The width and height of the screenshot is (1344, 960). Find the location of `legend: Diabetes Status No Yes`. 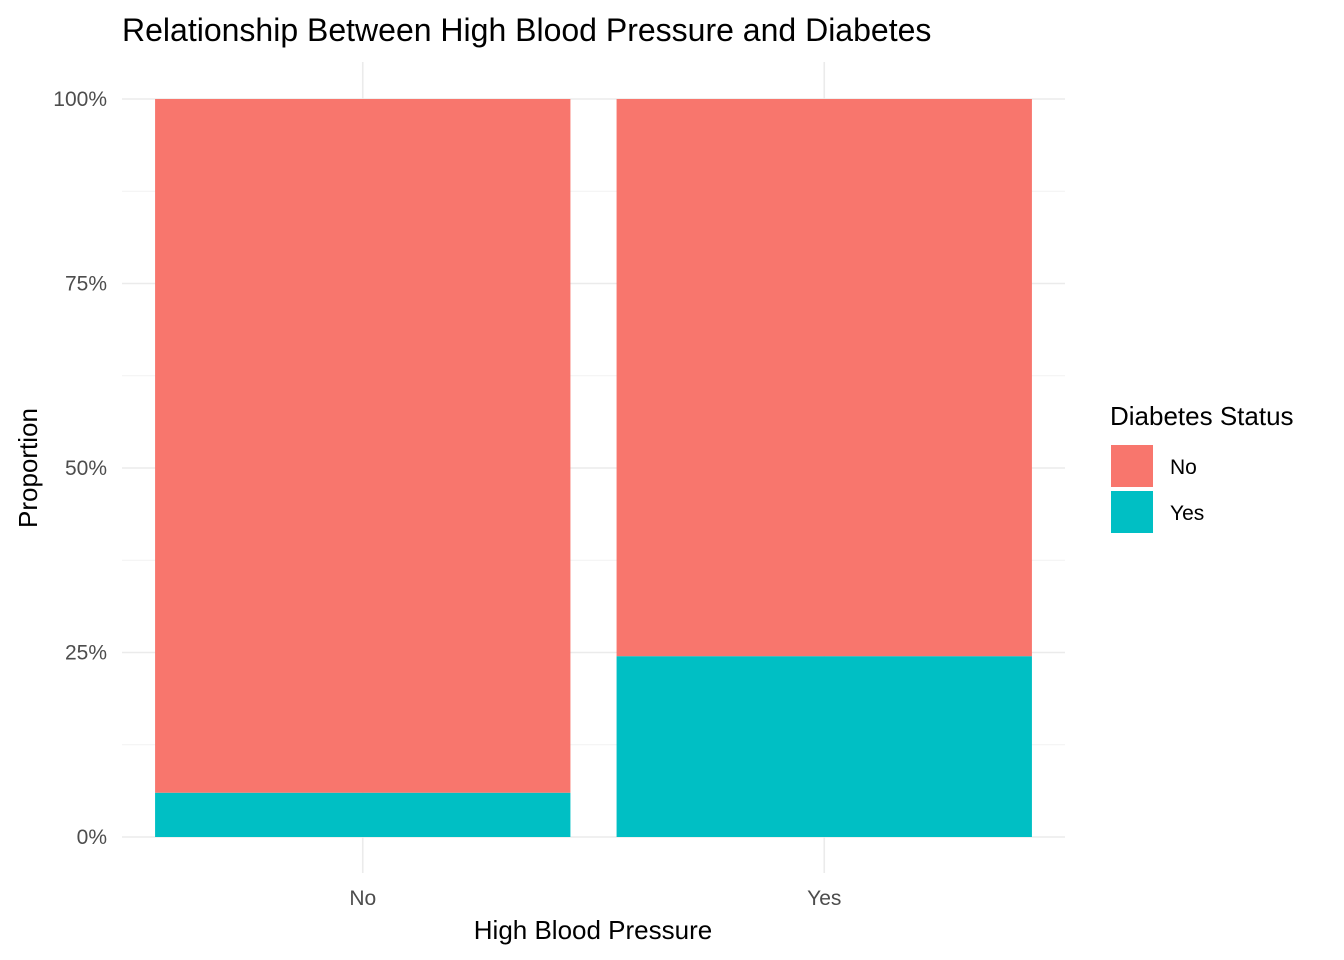

legend: Diabetes Status No Yes is located at coordinates (1202, 467).